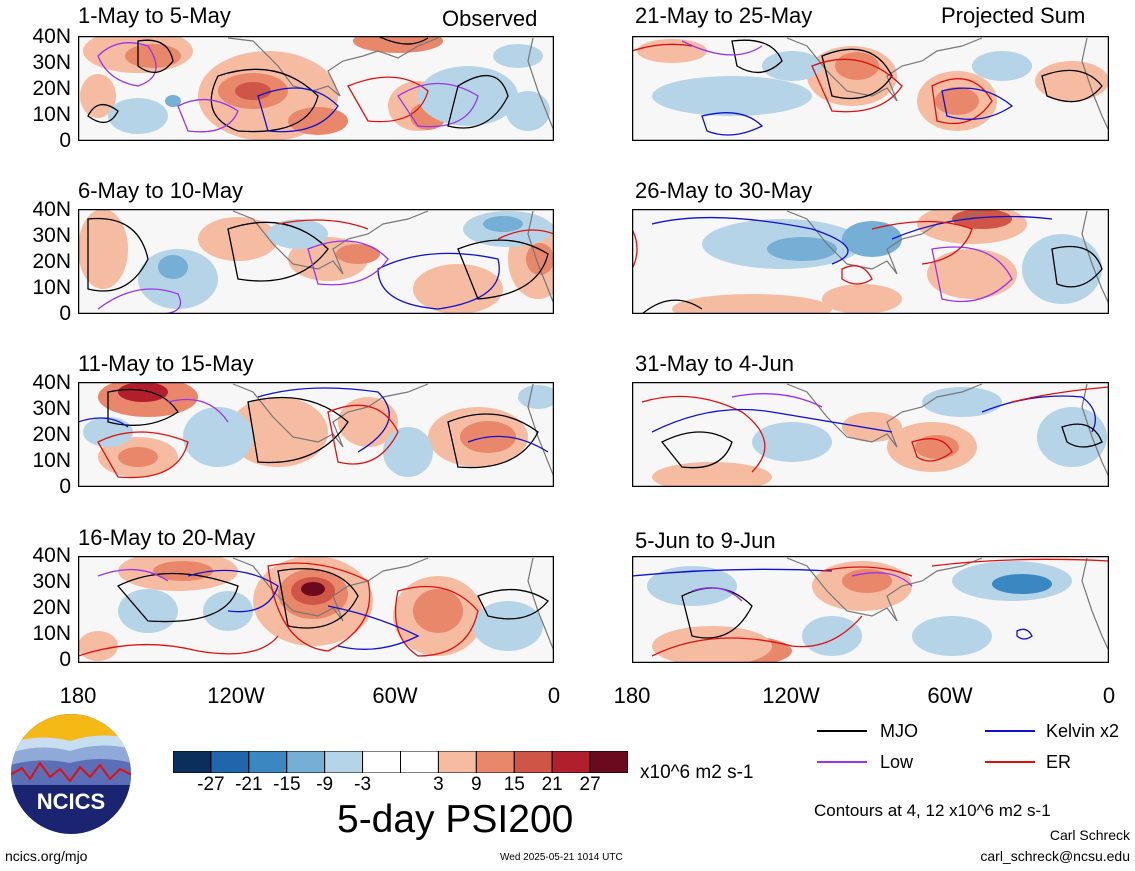  What do you see at coordinates (46, 856) in the screenshot?
I see `site-link: ncics.org/mjo` at bounding box center [46, 856].